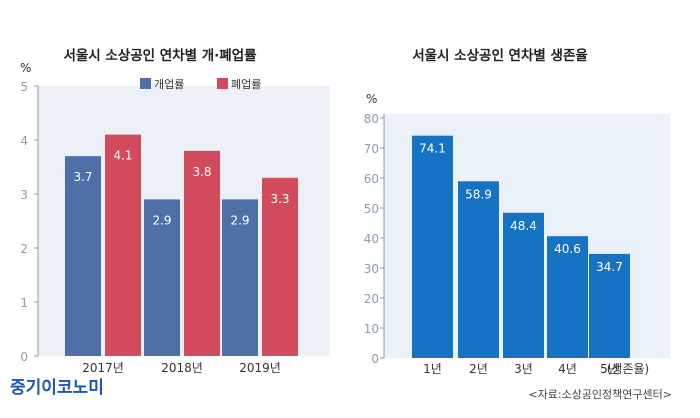 This screenshot has height=418, width=700. Describe the element at coordinates (371, 99) in the screenshot. I see `right-y-unit: %` at that location.